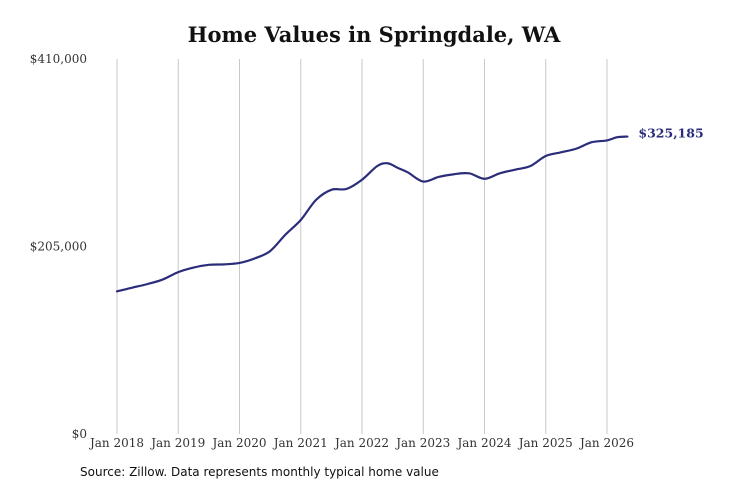 This screenshot has width=731, height=487. Describe the element at coordinates (374, 34) in the screenshot. I see `chart-title: Home Values in Springdale, WA` at that location.